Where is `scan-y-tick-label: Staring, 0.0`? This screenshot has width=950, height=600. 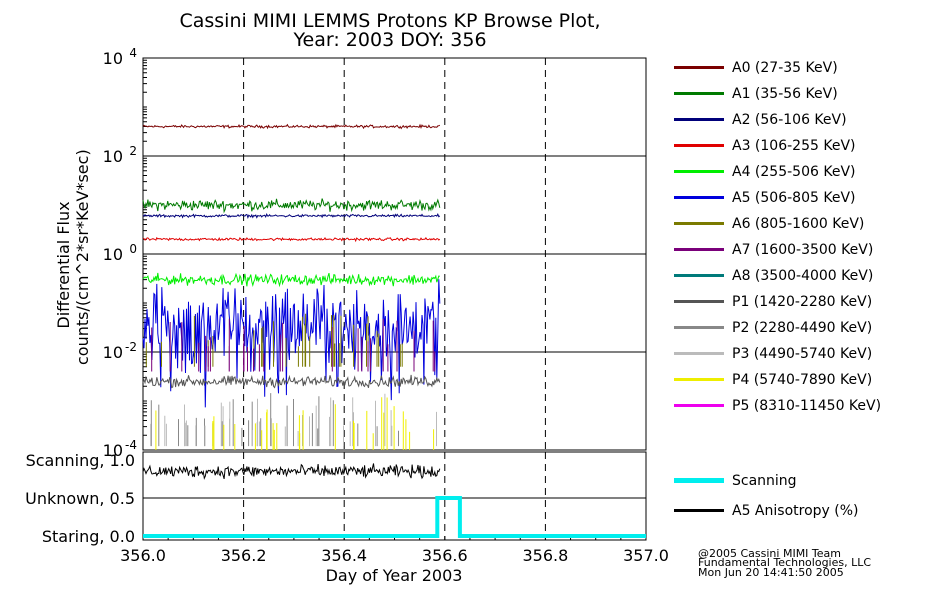 scan-y-tick-label: Staring, 0.0 is located at coordinates (88, 536).